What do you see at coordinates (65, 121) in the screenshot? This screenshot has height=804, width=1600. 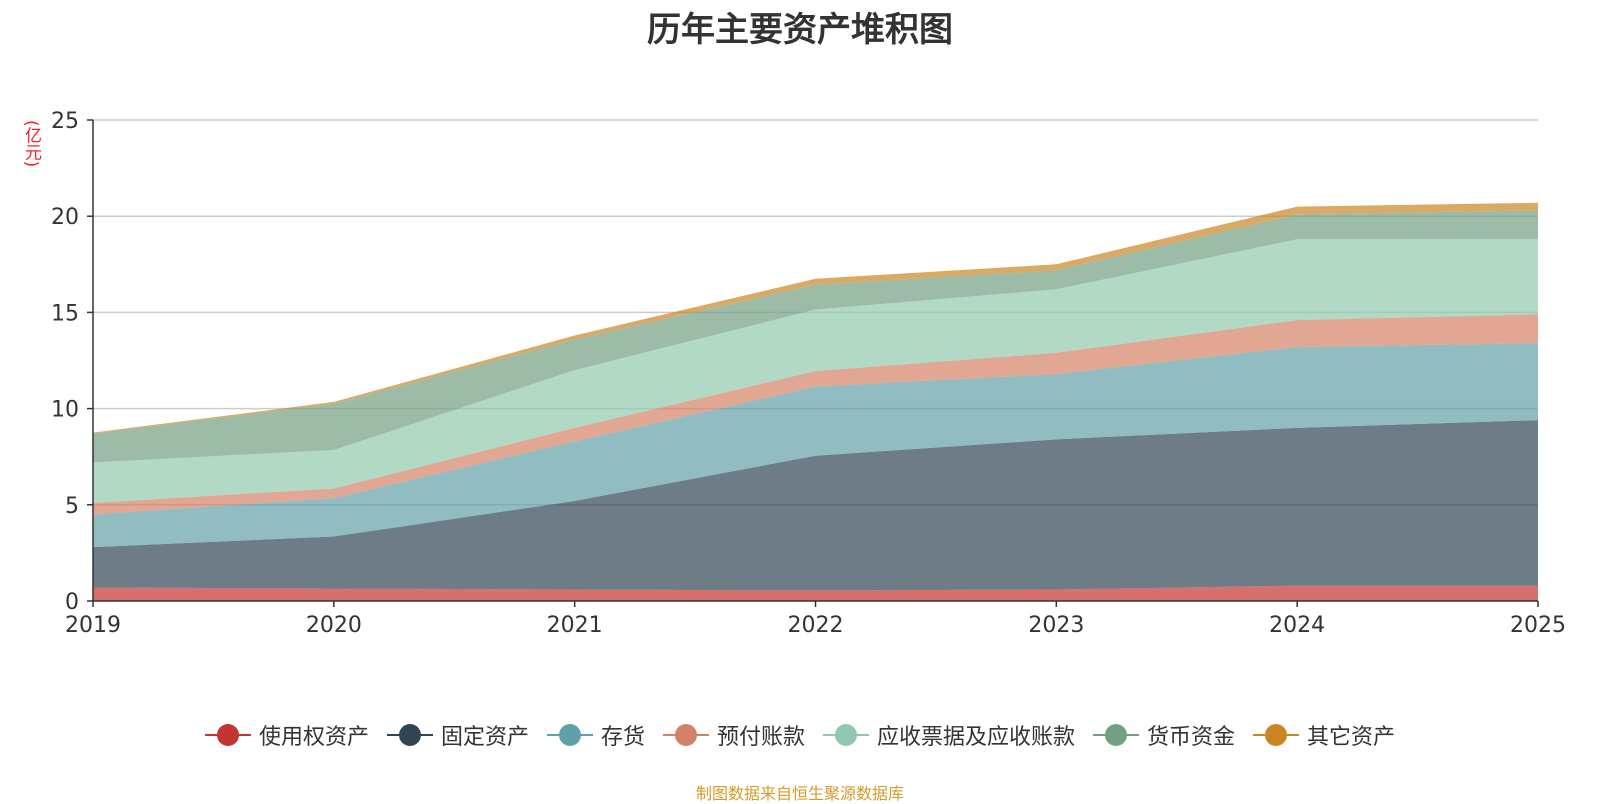 I see `y-tick-label: 25` at bounding box center [65, 121].